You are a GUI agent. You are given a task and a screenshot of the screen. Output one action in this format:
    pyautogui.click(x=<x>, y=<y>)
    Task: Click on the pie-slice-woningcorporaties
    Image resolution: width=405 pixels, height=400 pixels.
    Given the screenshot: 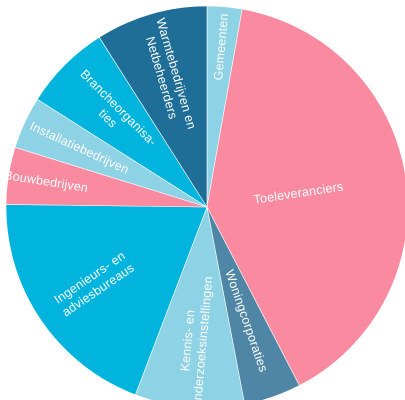 What is the action you would take?
    pyautogui.click(x=253, y=303)
    